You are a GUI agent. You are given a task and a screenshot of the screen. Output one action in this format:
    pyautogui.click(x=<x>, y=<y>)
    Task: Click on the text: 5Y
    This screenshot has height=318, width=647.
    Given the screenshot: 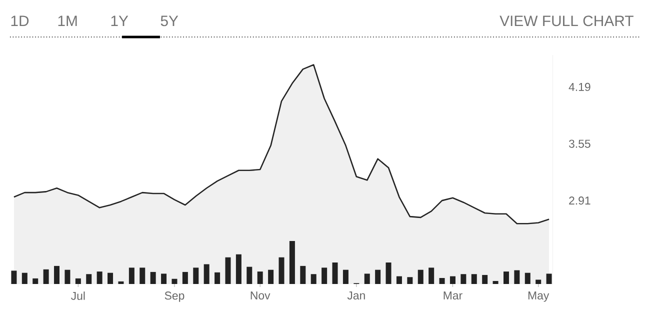 What is the action you would take?
    pyautogui.click(x=169, y=21)
    